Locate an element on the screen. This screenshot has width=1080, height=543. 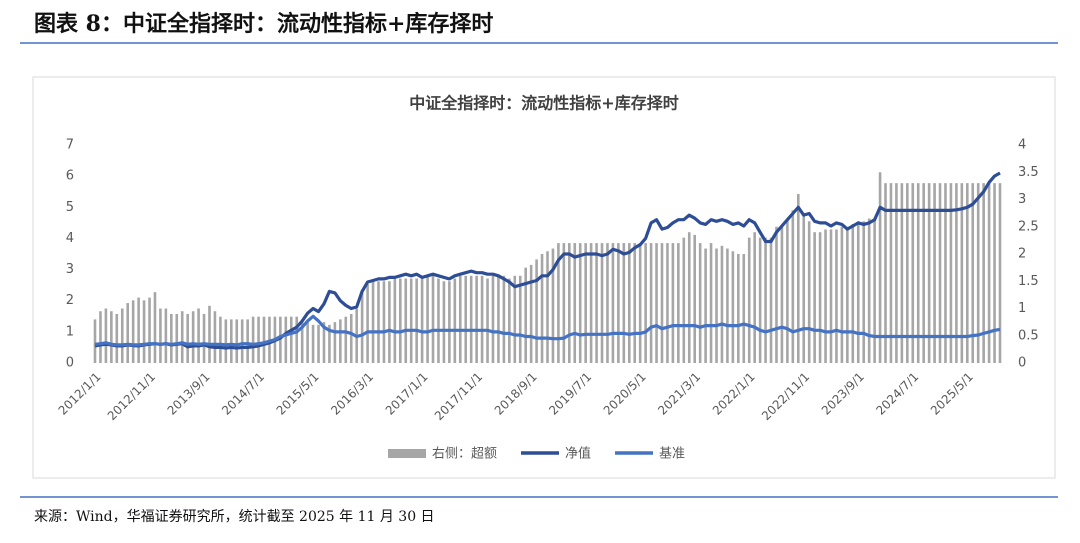
x-tick-label: 2017/1/1 is located at coordinates (407, 394).